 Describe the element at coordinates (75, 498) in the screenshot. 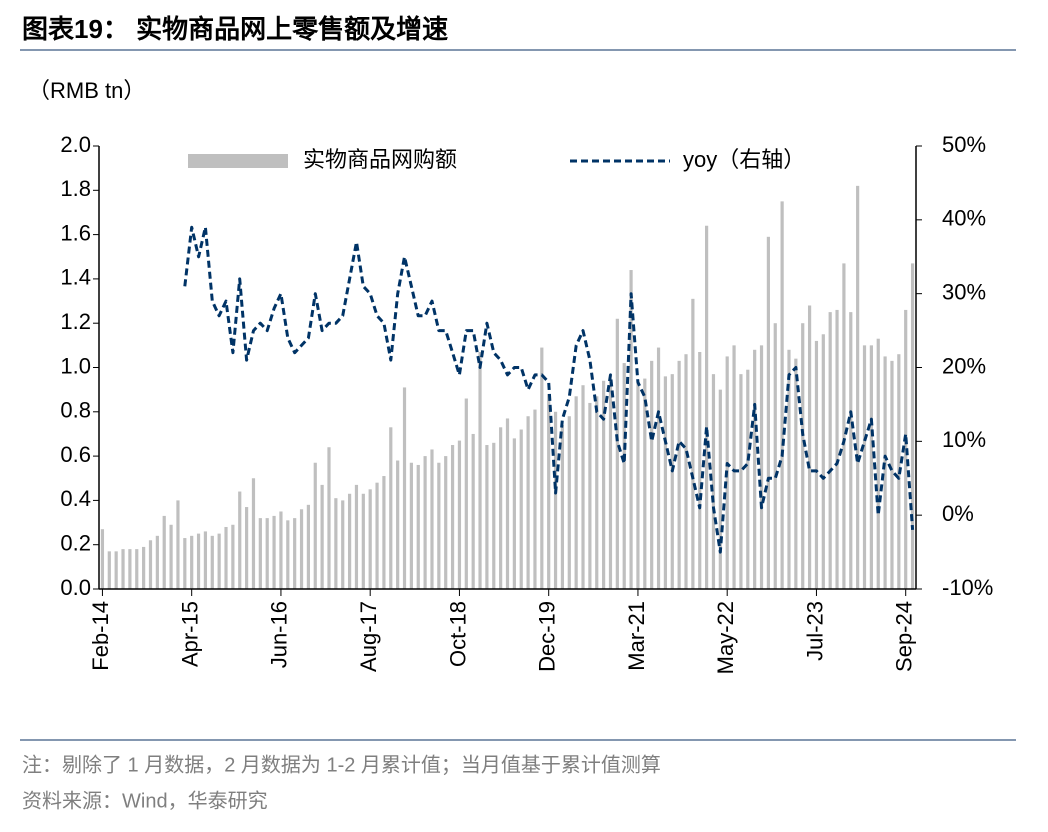

I see `y-tick-label: 0.4` at that location.